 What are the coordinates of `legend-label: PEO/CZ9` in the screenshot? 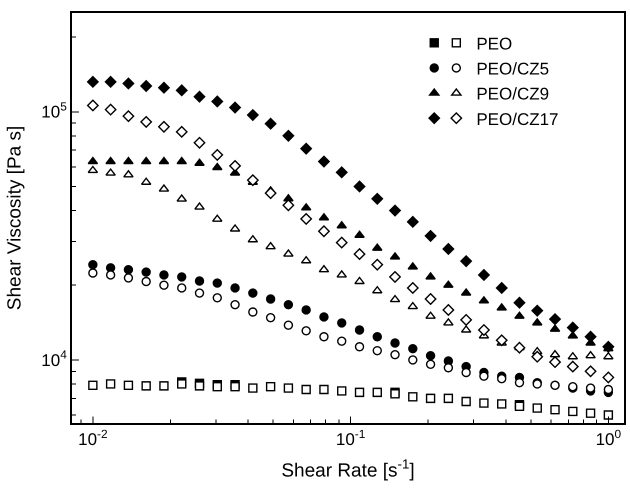 It's located at (513, 94).